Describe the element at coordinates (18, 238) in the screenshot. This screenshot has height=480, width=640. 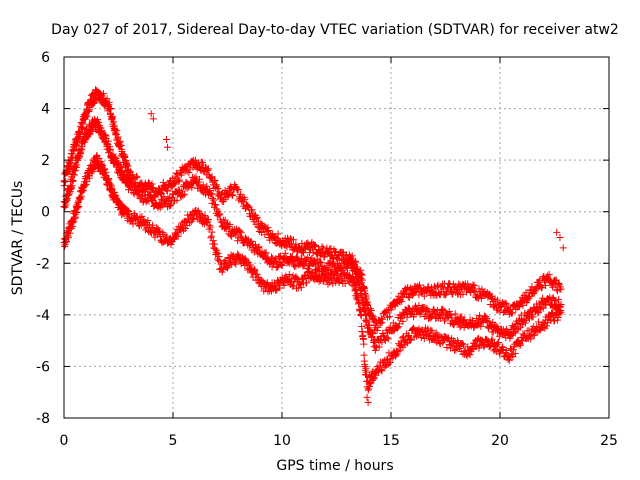
I see `y-axis-label: SDTVAR / TECUs` at that location.